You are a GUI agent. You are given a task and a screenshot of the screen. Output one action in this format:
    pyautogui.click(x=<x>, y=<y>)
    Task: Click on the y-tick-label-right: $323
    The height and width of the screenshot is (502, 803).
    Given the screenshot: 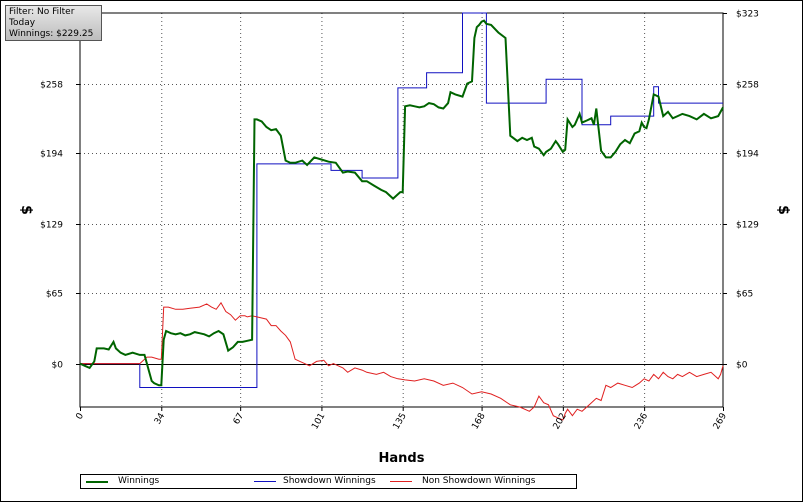 What is the action you would take?
    pyautogui.click(x=747, y=15)
    